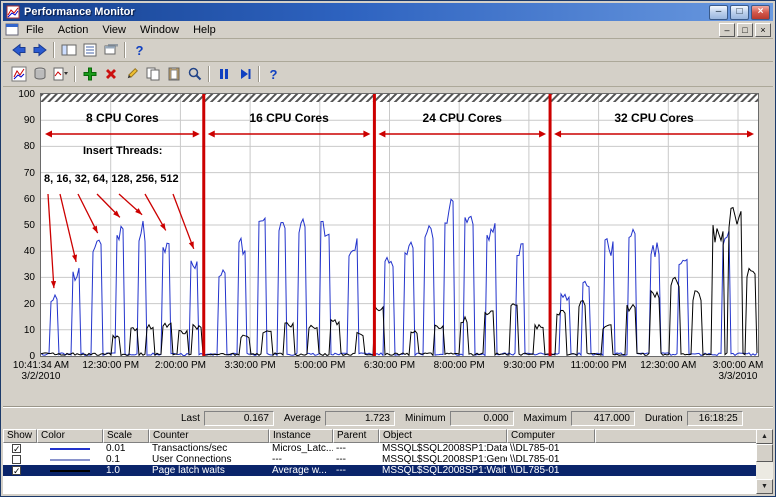 The image size is (776, 497). I want to click on add-counter-button, so click(89, 74).